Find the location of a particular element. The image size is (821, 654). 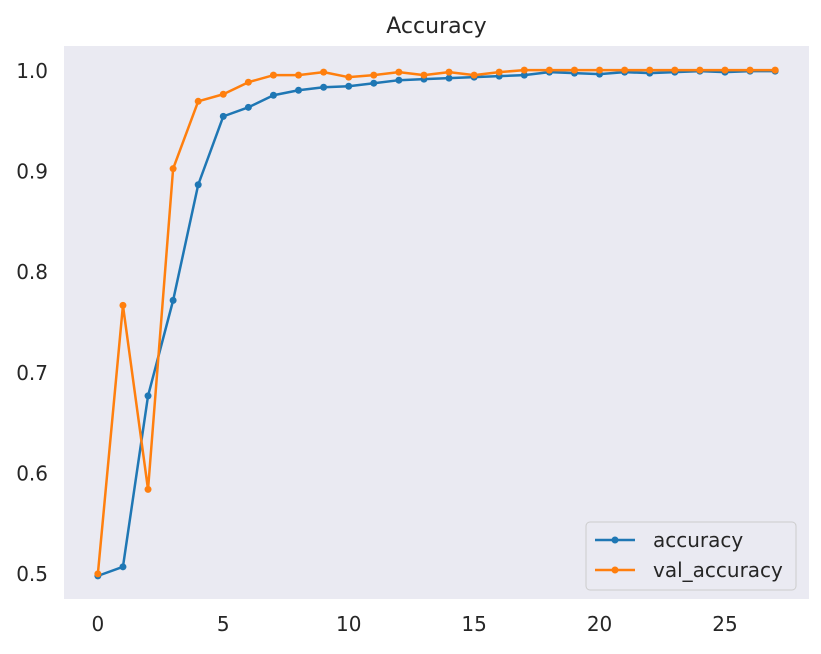

legend-accuracy-marker is located at coordinates (615, 540).